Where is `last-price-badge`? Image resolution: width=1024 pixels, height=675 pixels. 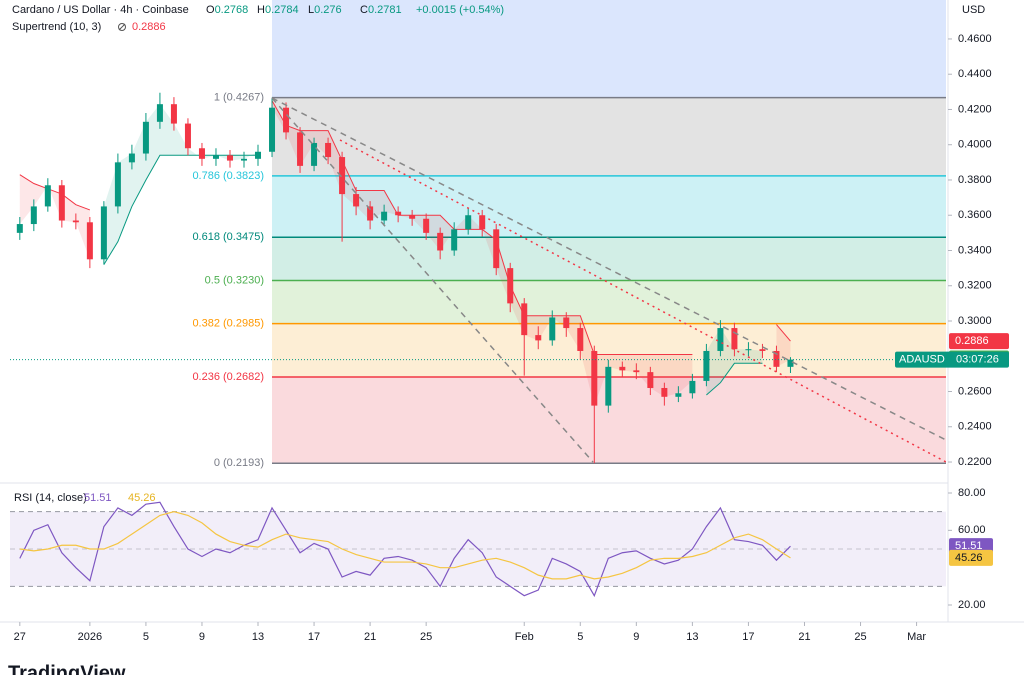 last-price-badge is located at coordinates (952, 359).